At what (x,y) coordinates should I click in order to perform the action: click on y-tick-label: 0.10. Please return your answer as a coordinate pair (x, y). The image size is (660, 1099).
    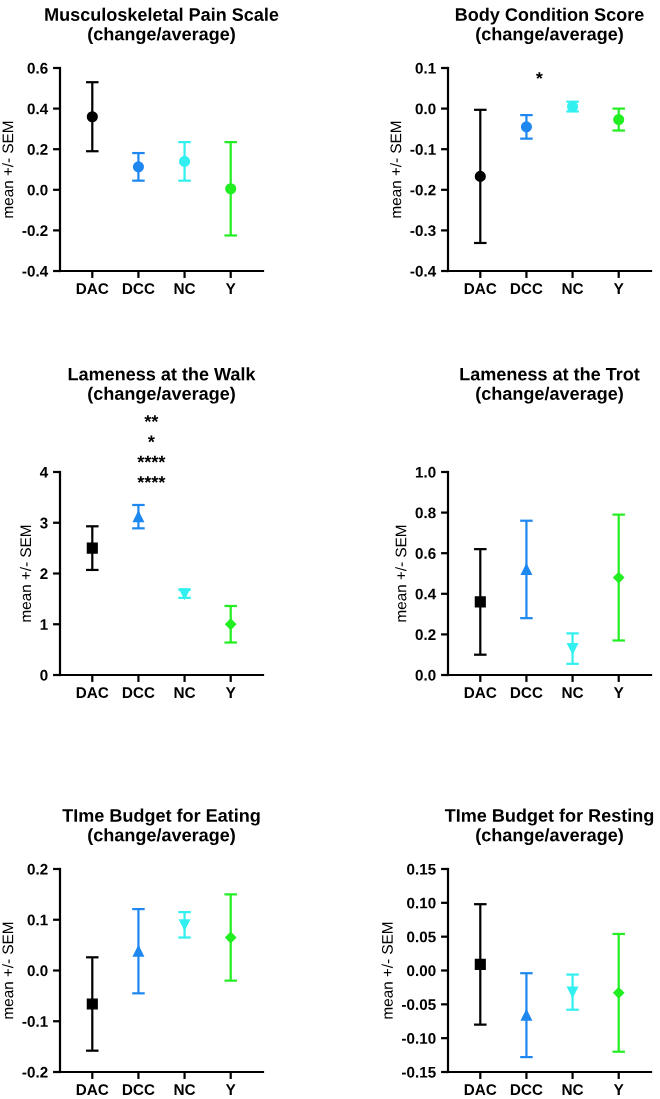
    Looking at the image, I should click on (421, 903).